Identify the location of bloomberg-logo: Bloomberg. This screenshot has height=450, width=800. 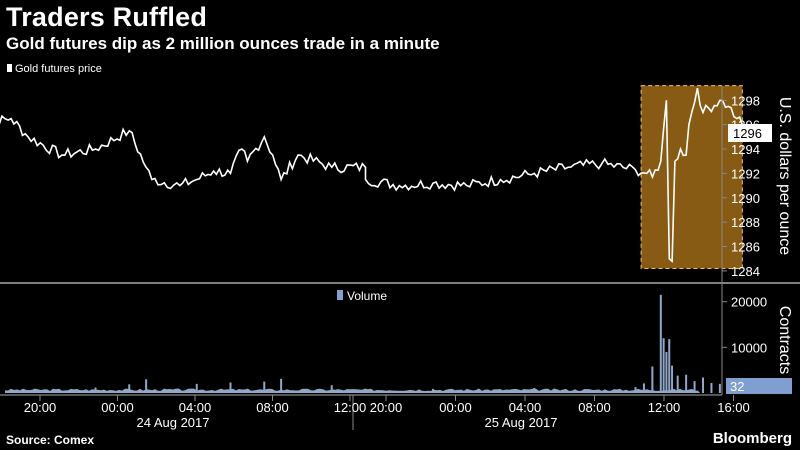
(752, 438).